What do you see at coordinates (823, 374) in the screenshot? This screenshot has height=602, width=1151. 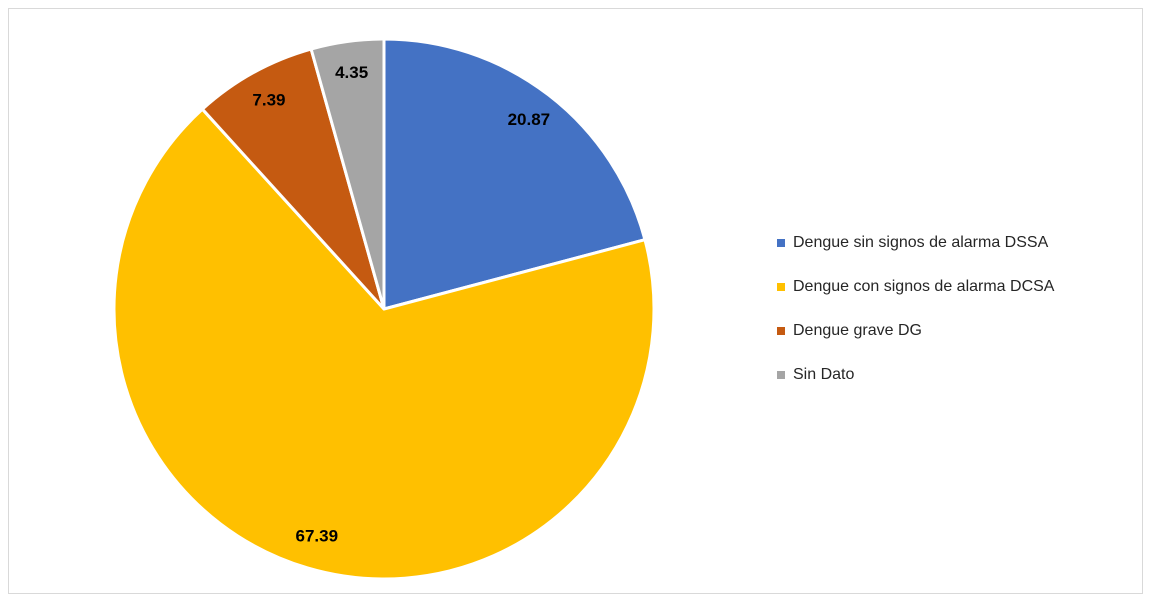 I see `legend-label: Sin Dato` at bounding box center [823, 374].